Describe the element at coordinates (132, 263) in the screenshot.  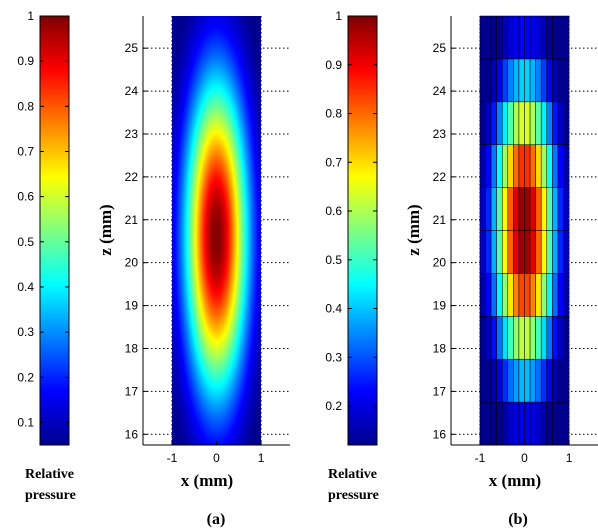
I see `y-tick-label: 20` at that location.